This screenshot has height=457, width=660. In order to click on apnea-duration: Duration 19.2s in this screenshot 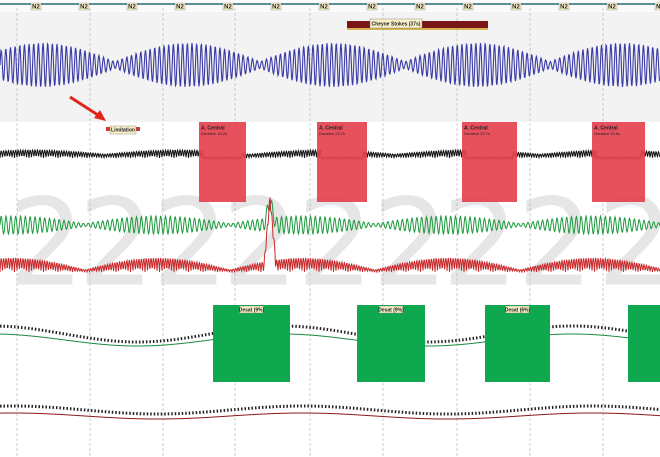, I will do `click(214, 133)`.